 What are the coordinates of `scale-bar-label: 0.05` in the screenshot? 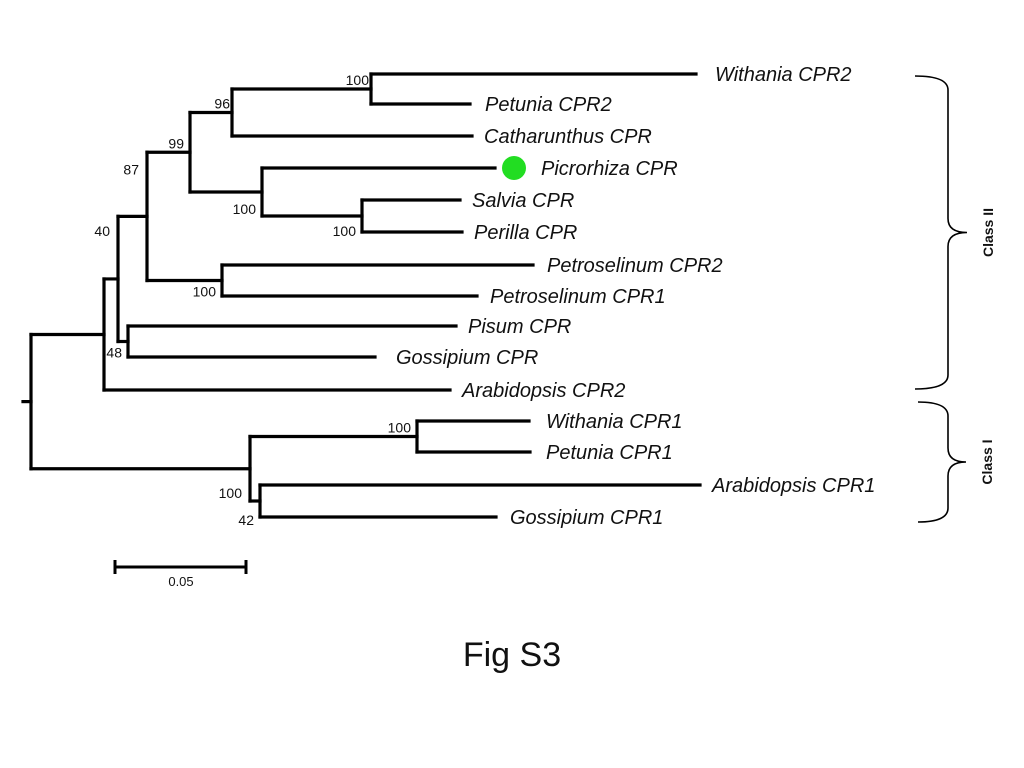 It's located at (180, 581).